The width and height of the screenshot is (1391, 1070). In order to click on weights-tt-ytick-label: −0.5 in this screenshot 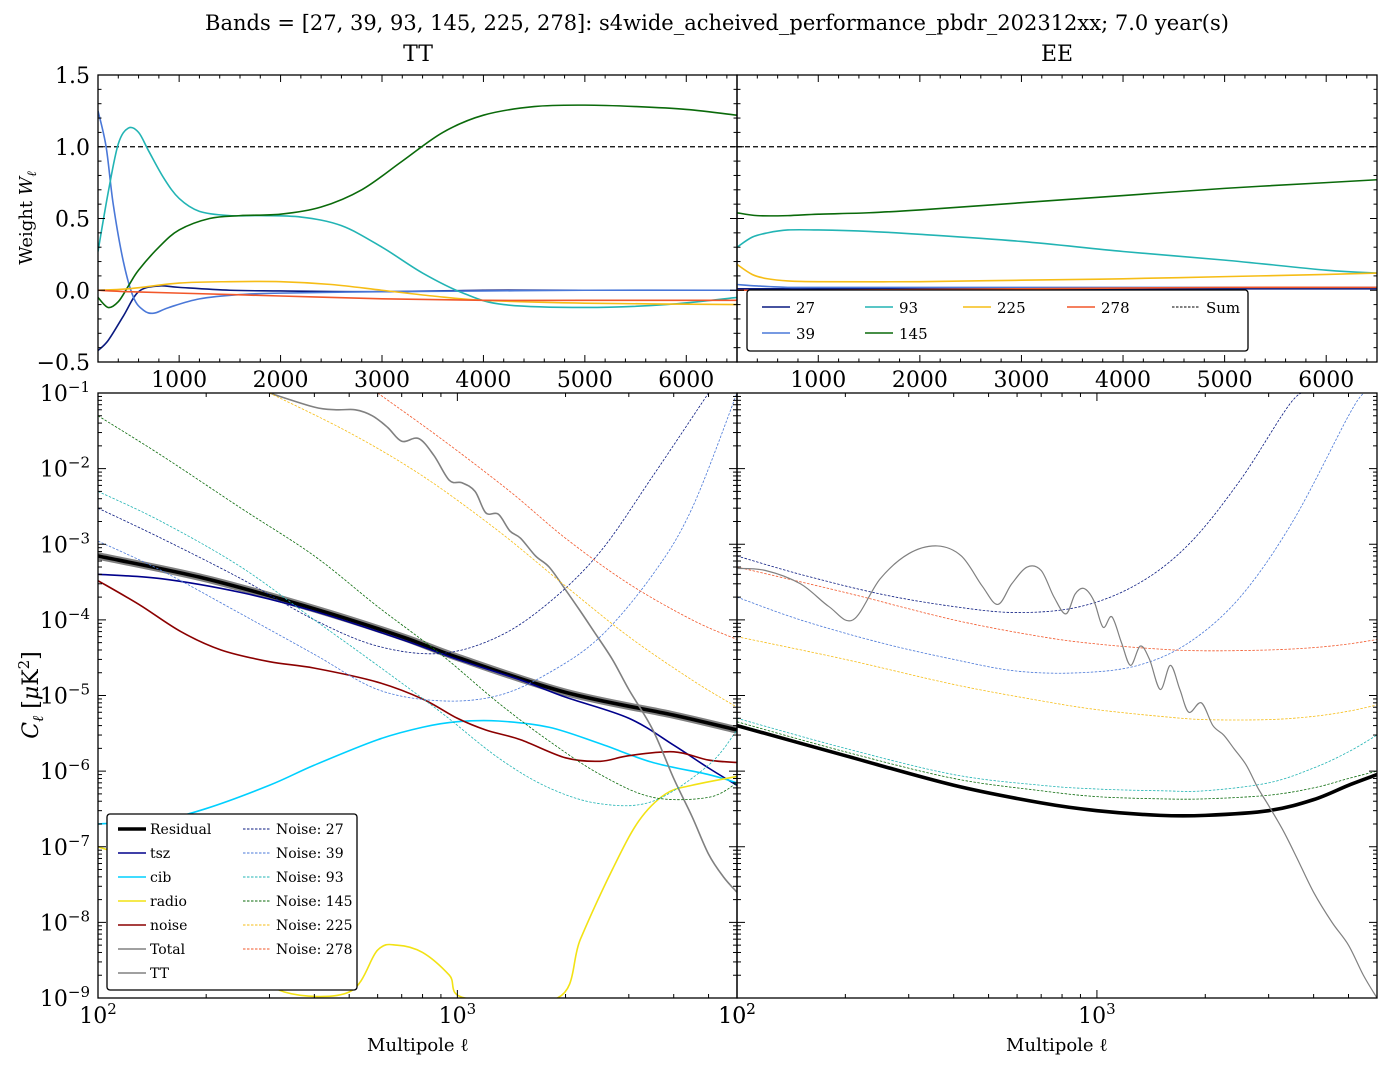, I will do `click(63, 363)`.